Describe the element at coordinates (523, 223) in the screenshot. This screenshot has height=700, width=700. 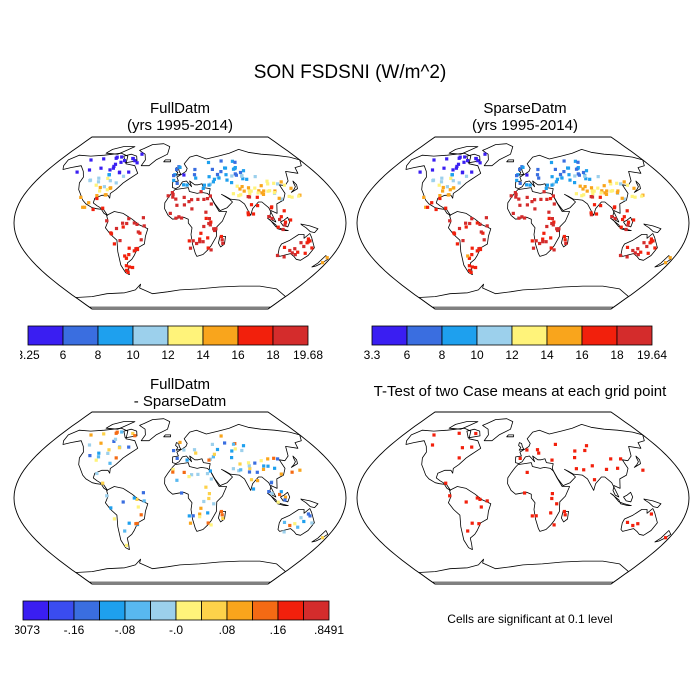
I see `map-boundary` at that location.